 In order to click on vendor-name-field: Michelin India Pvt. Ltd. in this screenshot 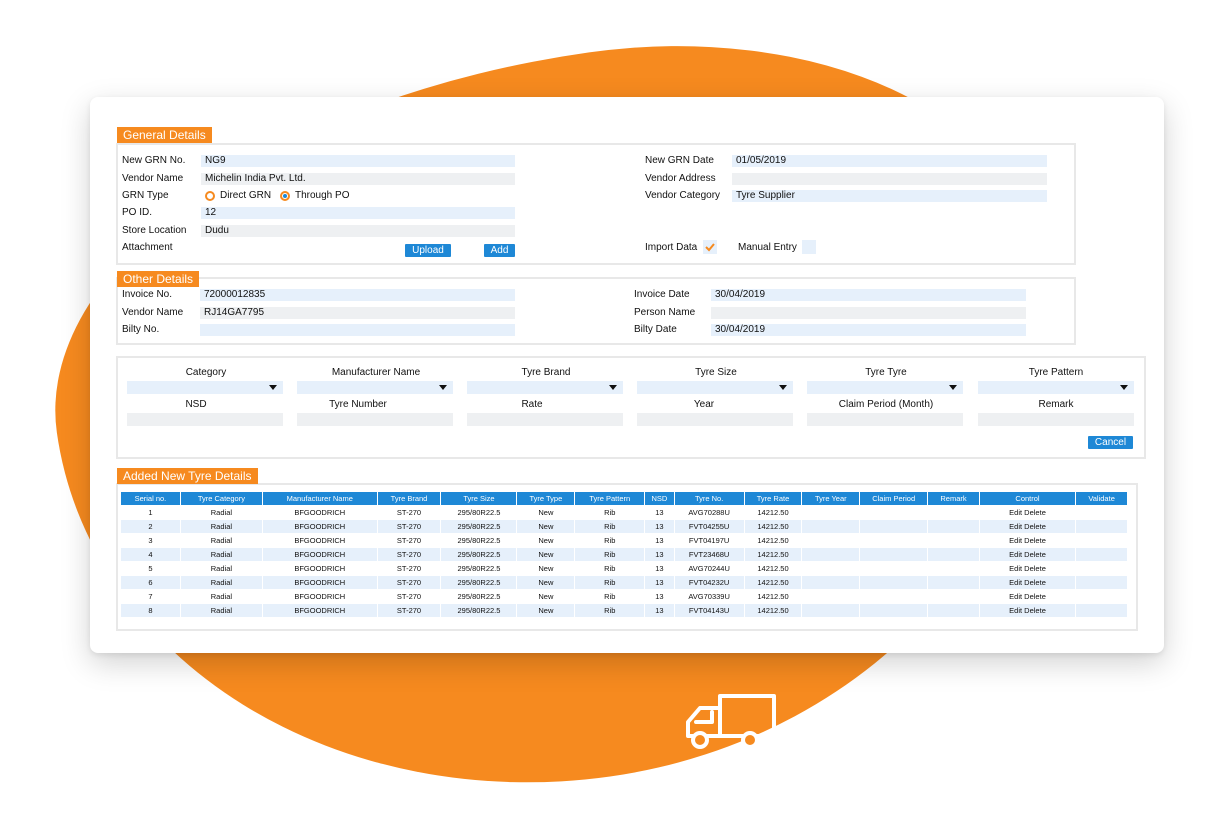, I will do `click(358, 179)`.